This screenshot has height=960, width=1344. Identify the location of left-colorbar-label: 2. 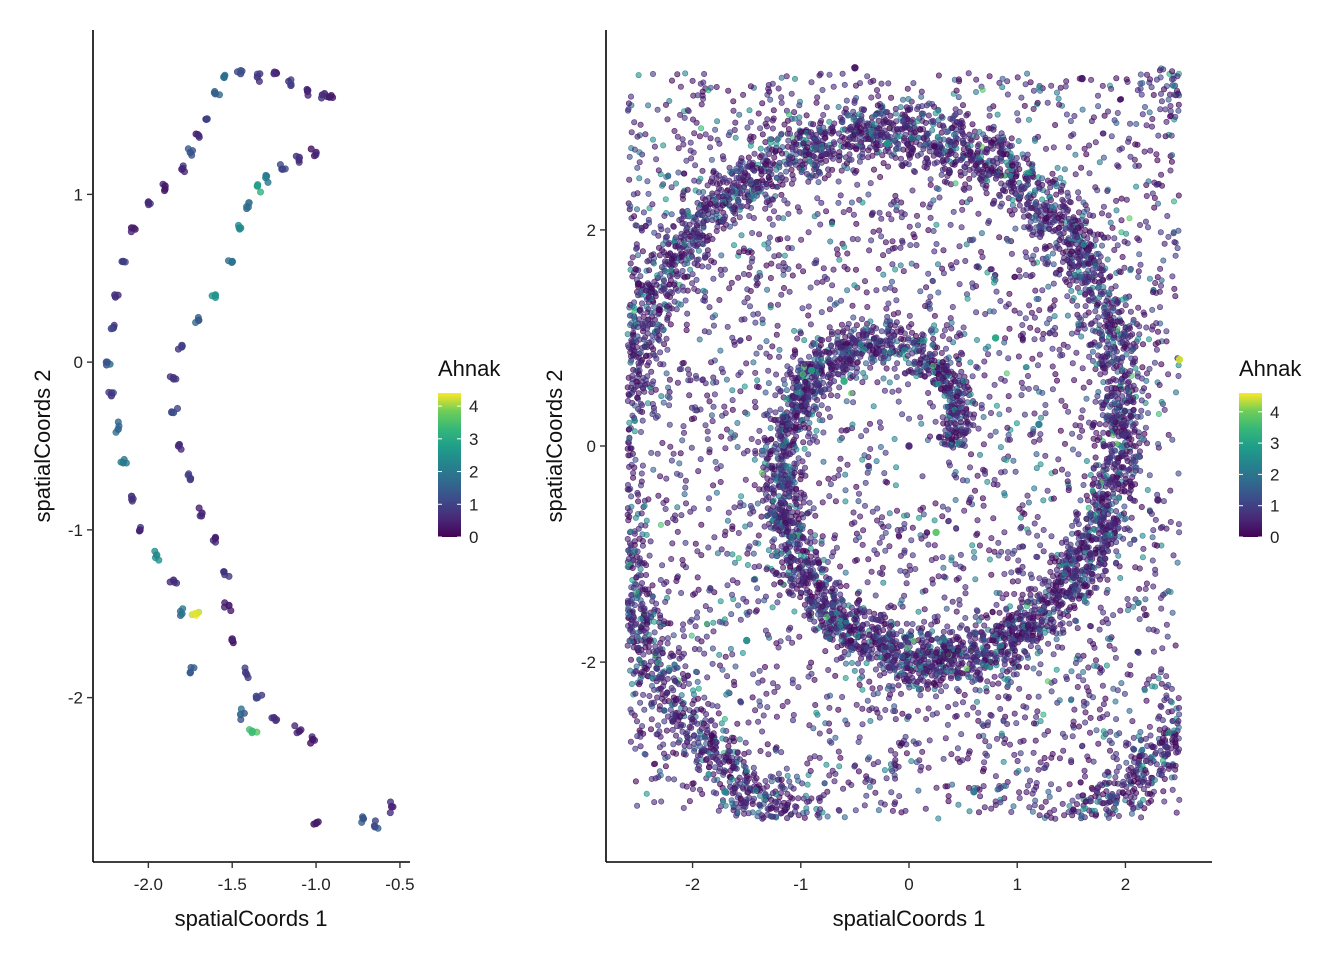
(473, 472).